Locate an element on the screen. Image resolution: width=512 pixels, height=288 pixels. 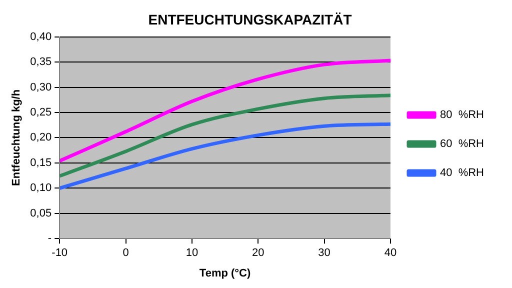
y-tick-label: 0,25 is located at coordinates (41, 112).